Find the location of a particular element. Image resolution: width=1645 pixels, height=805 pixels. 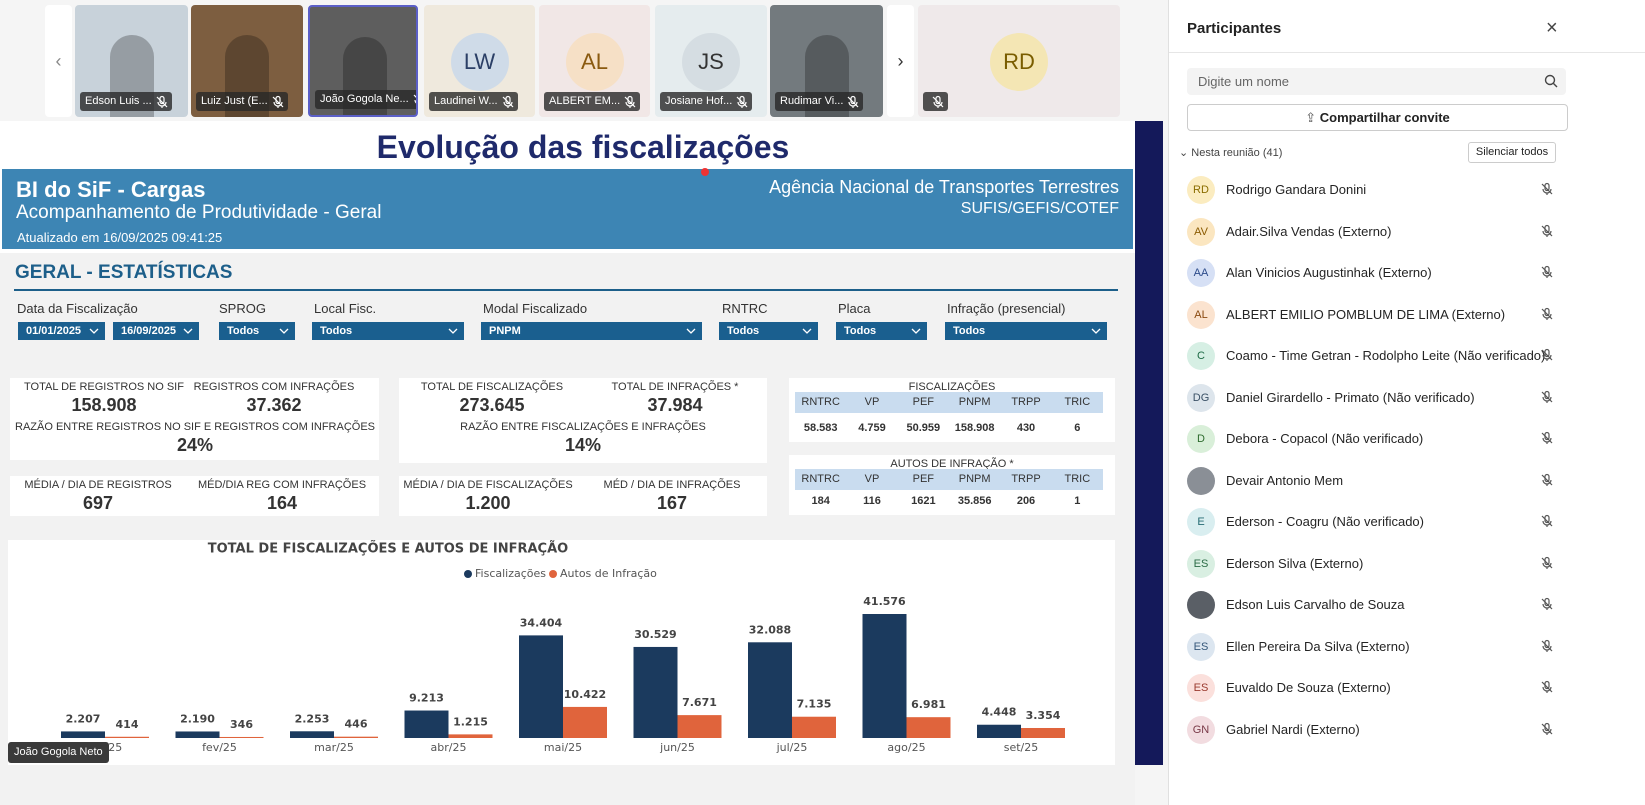

participant-row: GN Gabriel Nardi (Externo) is located at coordinates (1407, 730).